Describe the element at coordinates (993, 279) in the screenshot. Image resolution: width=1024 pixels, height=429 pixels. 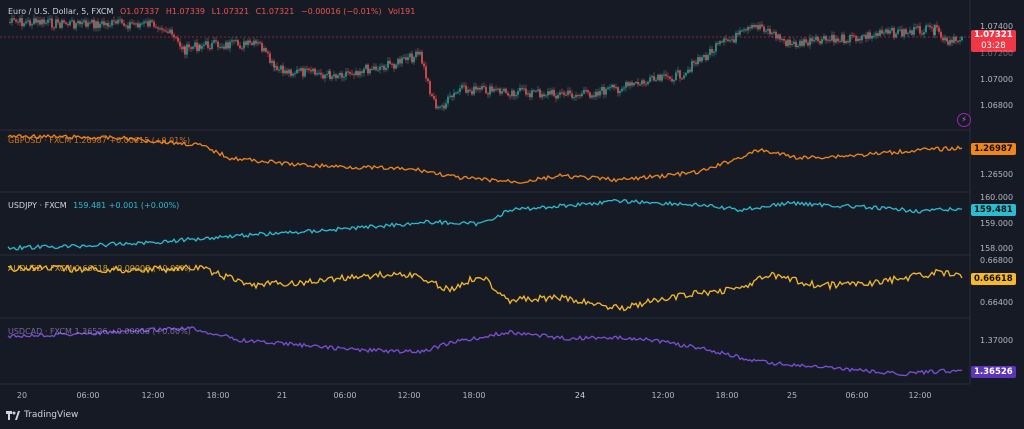
I see `audusd-price-badge: 0.66618` at that location.